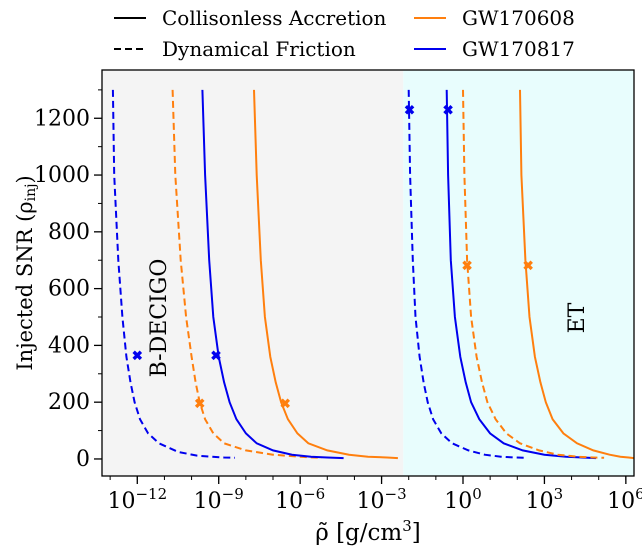  I want to click on legend-label-style-1: Dynamical Friction, so click(259, 49).